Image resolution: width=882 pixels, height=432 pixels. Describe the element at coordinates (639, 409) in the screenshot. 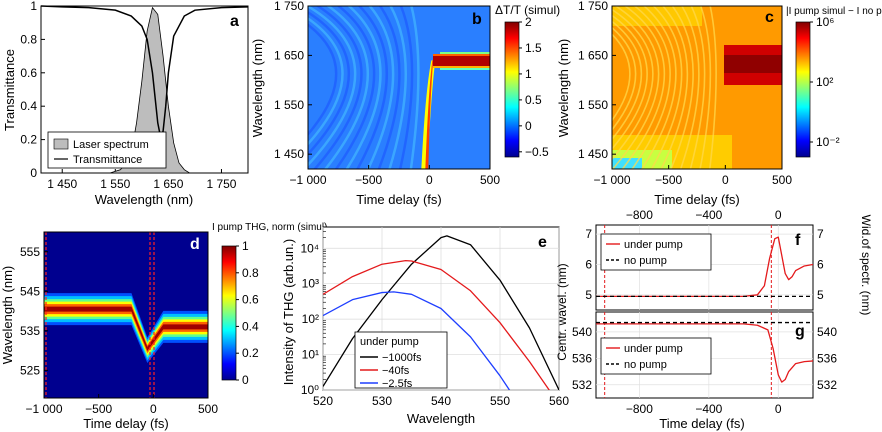

I see `panel-g-xtick: −800` at that location.